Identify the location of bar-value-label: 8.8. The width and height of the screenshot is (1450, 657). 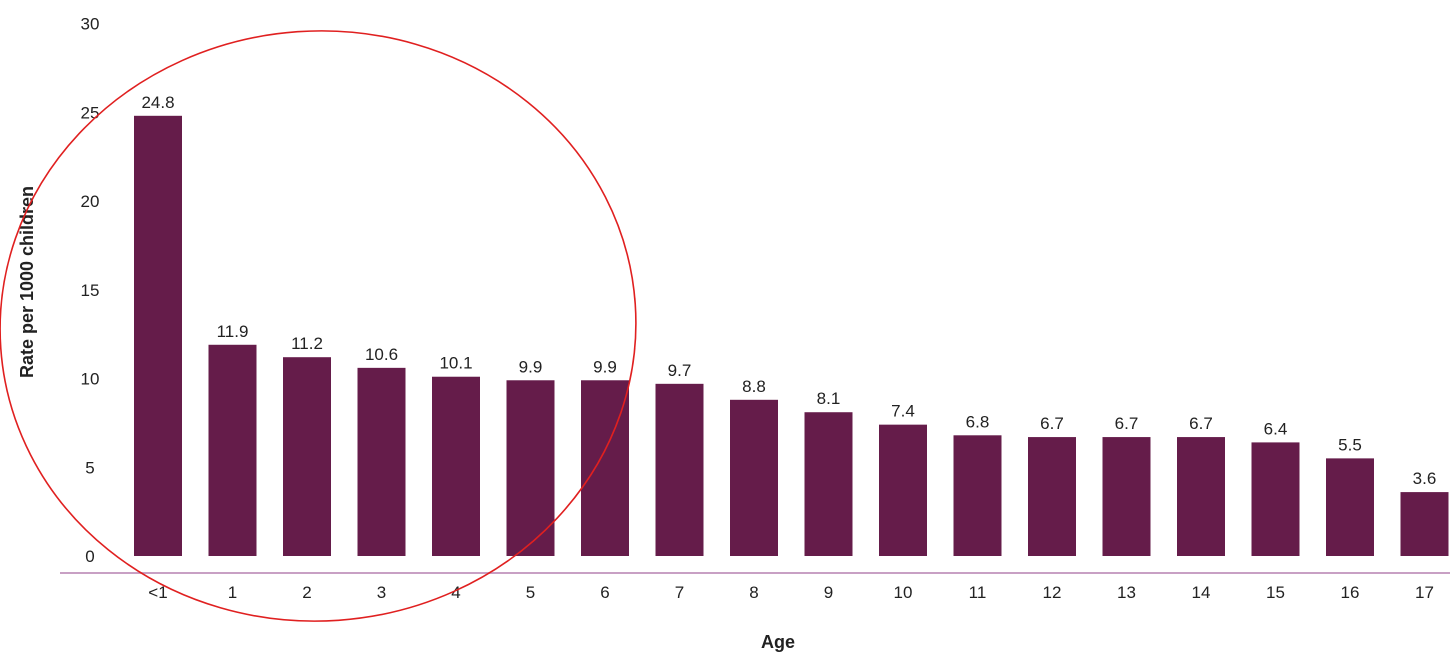
(754, 386).